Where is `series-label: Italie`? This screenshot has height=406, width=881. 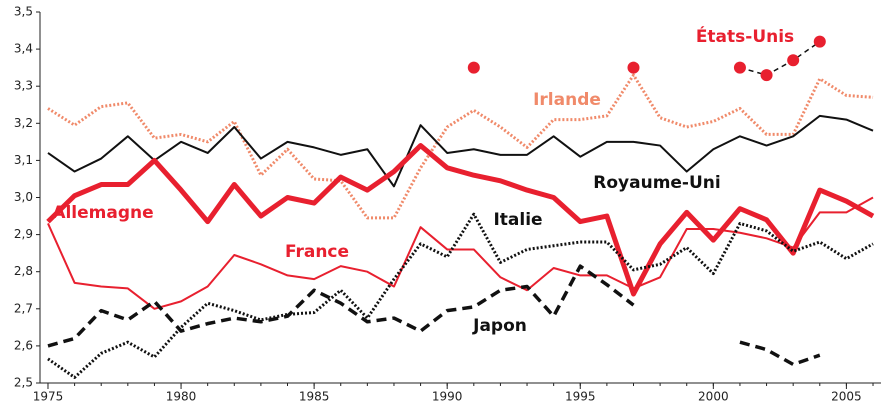 series-label: Italie is located at coordinates (517, 220).